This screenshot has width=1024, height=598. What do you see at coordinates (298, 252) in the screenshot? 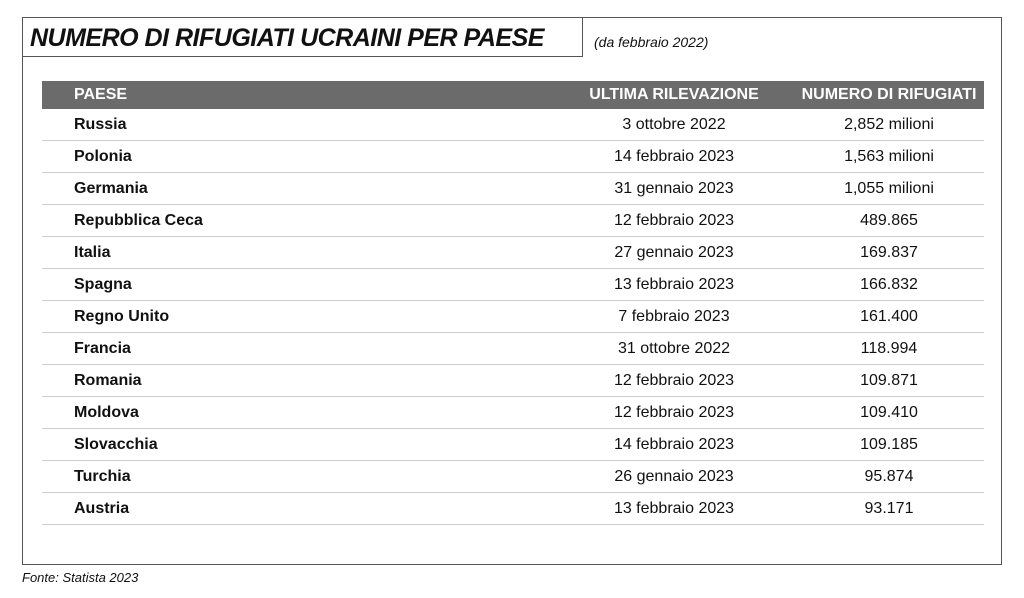
I see `table-cell: Italia` at bounding box center [298, 252].